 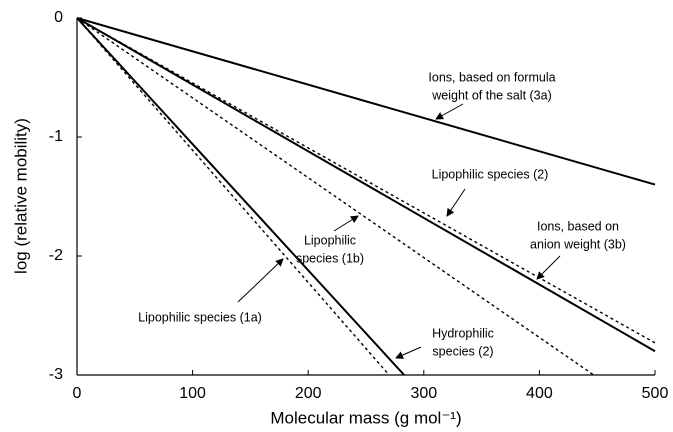 What do you see at coordinates (491, 77) in the screenshot?
I see `annotation: Ions, based on formula` at bounding box center [491, 77].